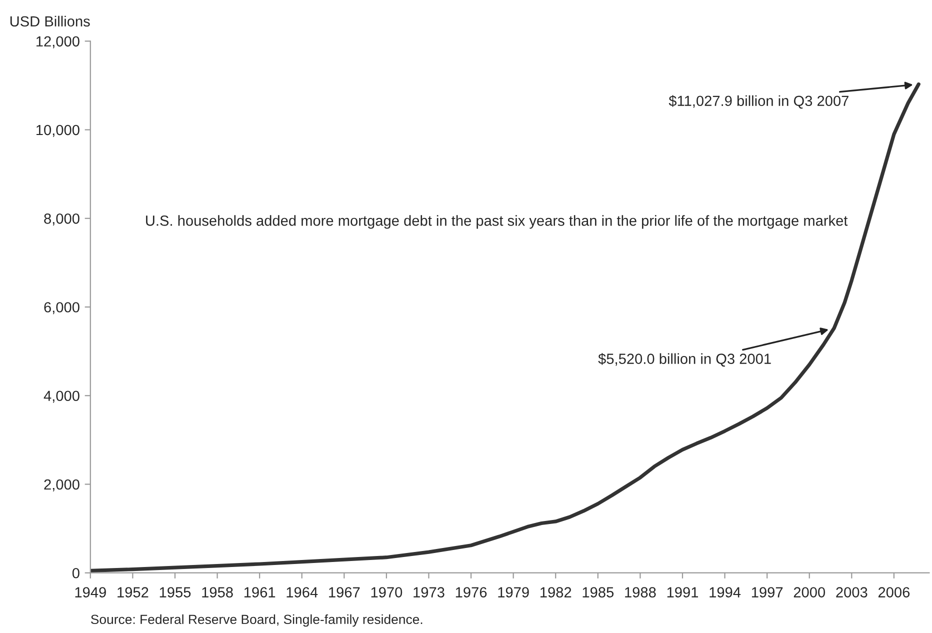 The image size is (932, 633). Describe the element at coordinates (513, 592) in the screenshot. I see `x-tick-label: 1979` at that location.